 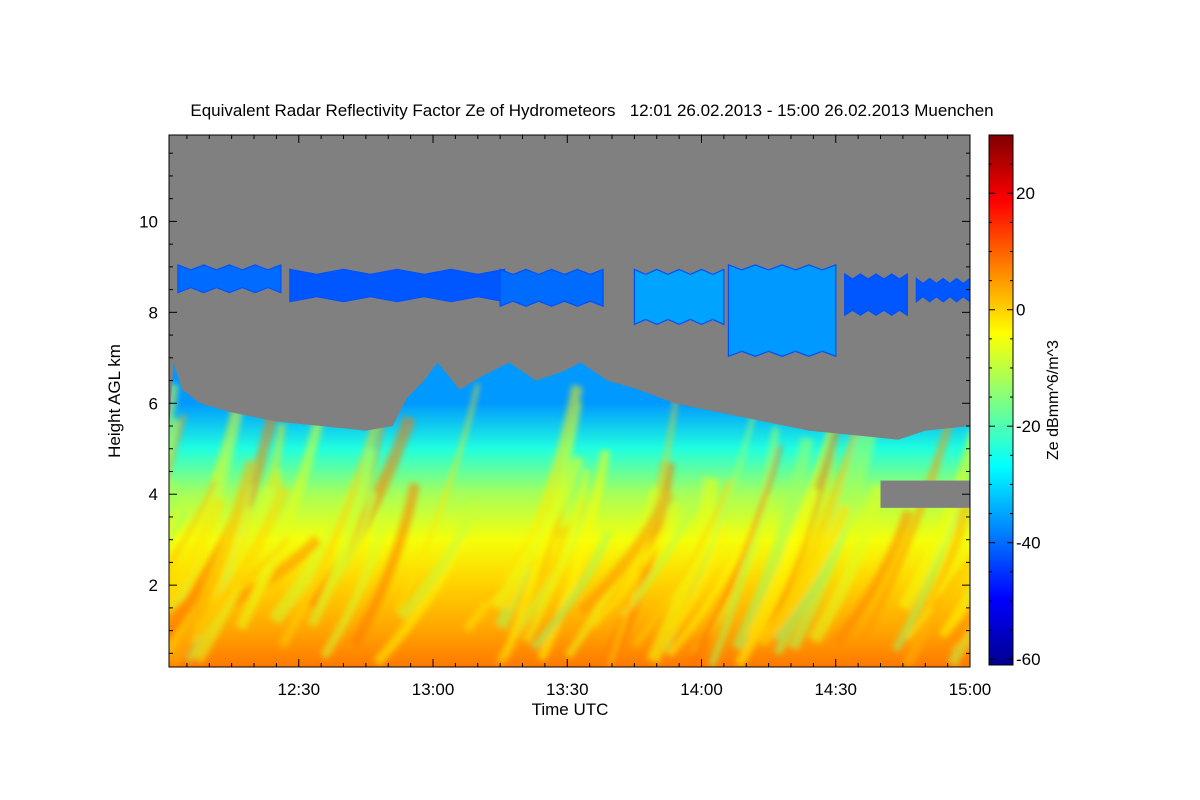 What do you see at coordinates (1001, 400) in the screenshot?
I see `colorbar` at bounding box center [1001, 400].